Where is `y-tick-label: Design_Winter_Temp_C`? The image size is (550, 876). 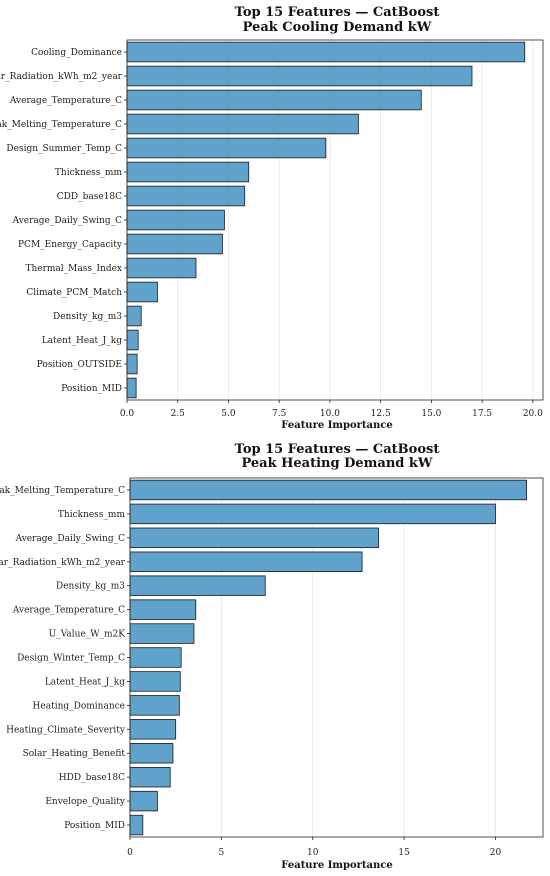 y-tick-label: Design_Winter_Temp_C is located at coordinates (71, 659).